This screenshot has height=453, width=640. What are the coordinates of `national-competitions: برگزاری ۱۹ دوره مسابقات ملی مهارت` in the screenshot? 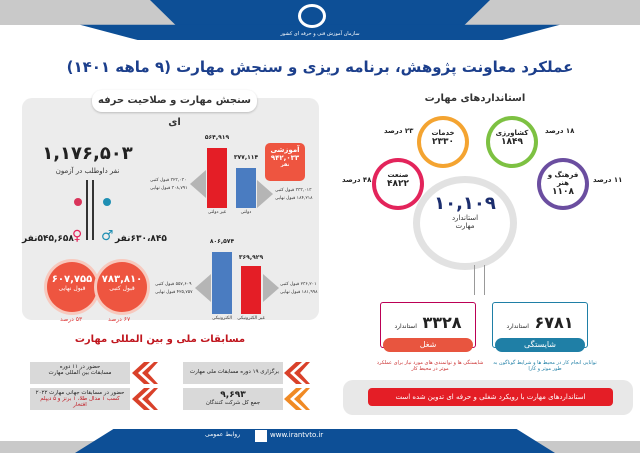 It's located at (233, 373).